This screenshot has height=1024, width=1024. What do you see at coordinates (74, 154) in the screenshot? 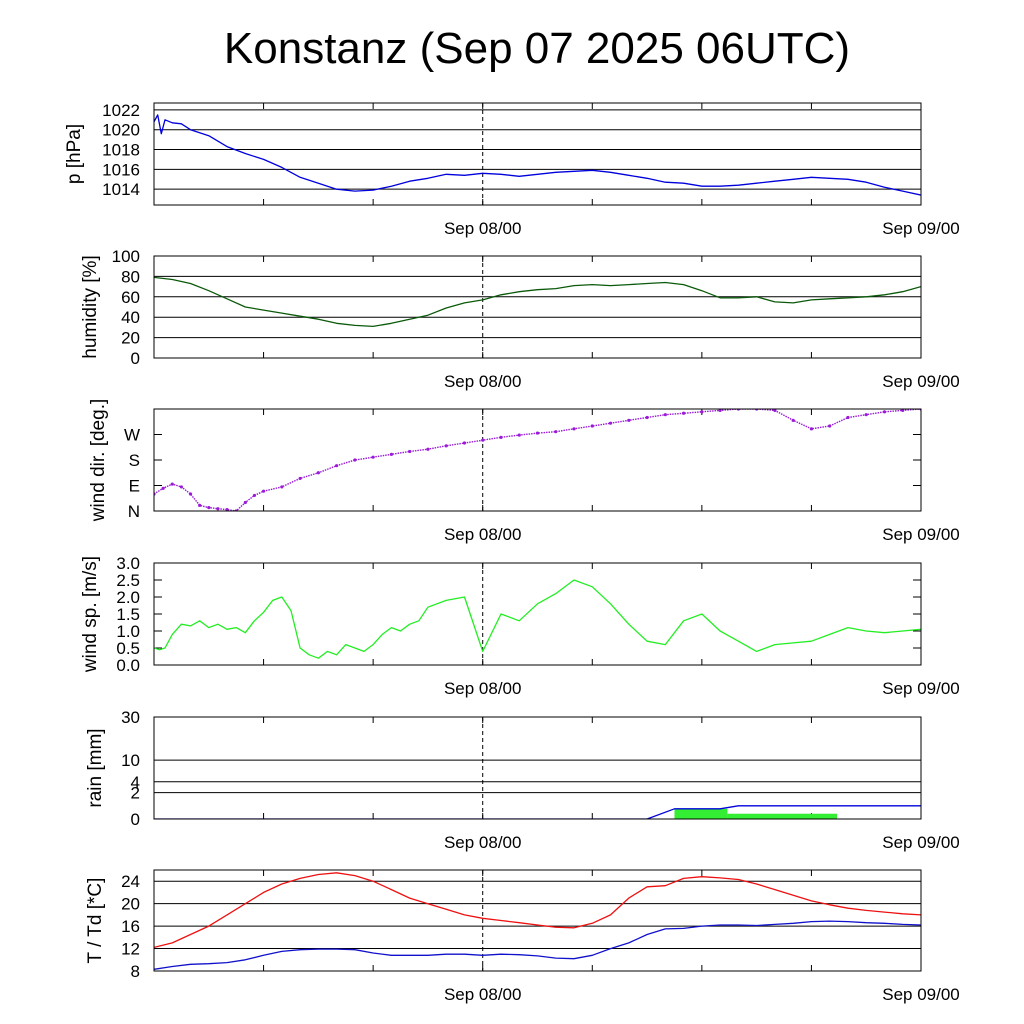
I see `y-axis-label: p [hPa]` at bounding box center [74, 154].